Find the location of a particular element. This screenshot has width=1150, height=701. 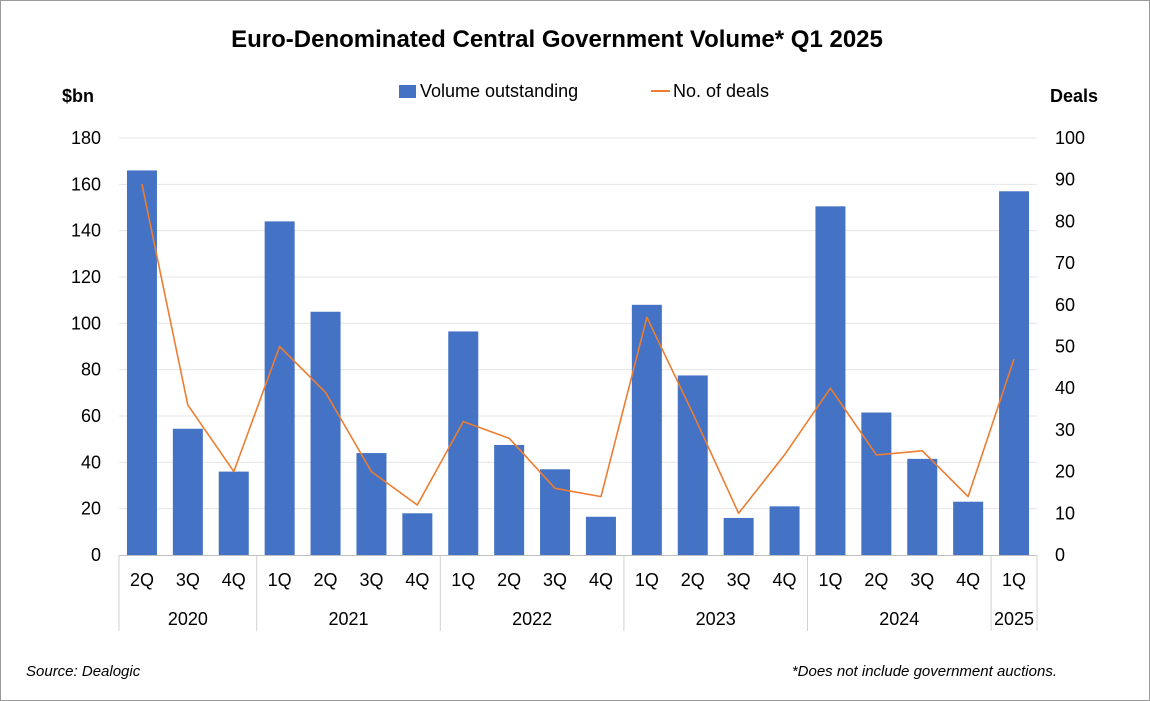

right-axis-unit: Deals is located at coordinates (1074, 96).